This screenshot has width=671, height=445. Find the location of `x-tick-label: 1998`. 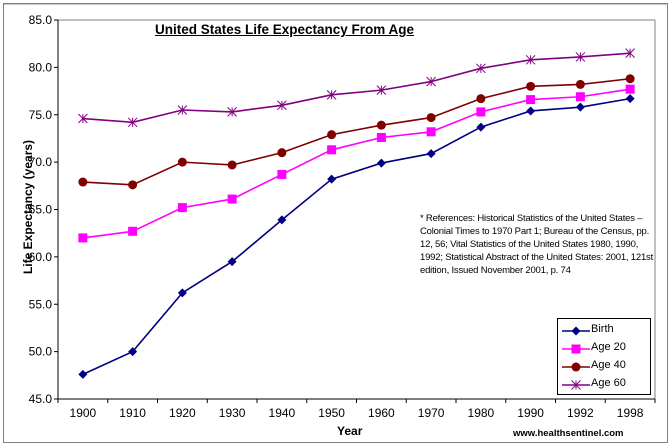

x-tick-label: 1998 is located at coordinates (630, 413).